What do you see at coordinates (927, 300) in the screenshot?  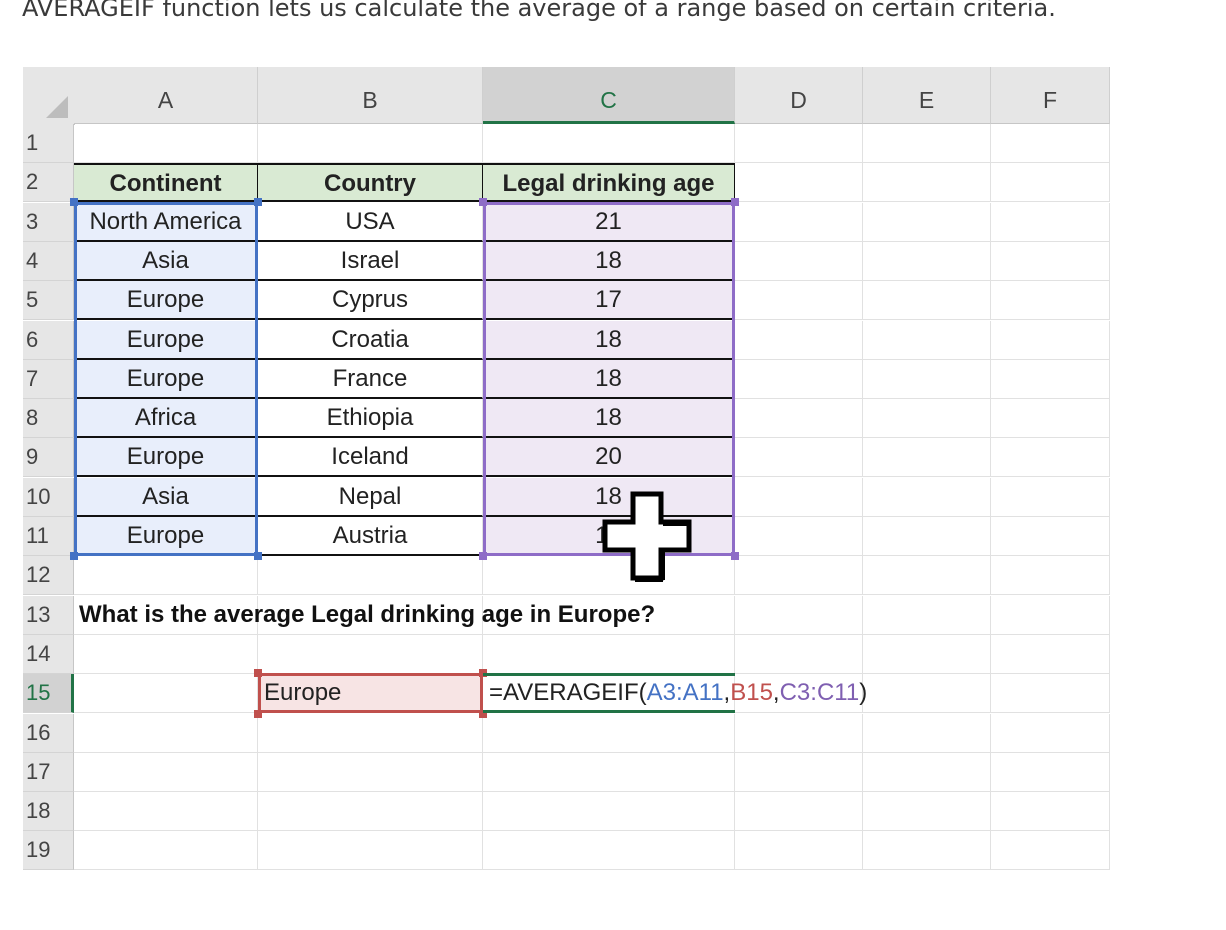 I see `cell-e5` at bounding box center [927, 300].